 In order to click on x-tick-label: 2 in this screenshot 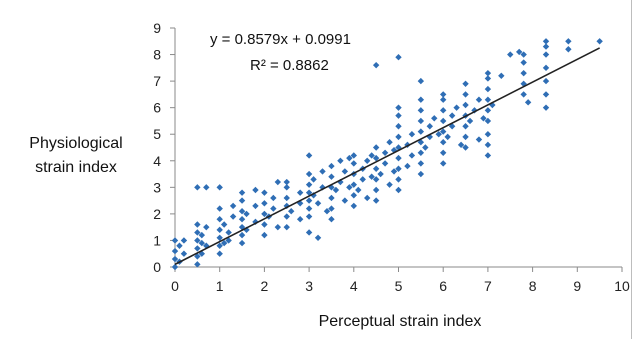, I will do `click(265, 286)`.